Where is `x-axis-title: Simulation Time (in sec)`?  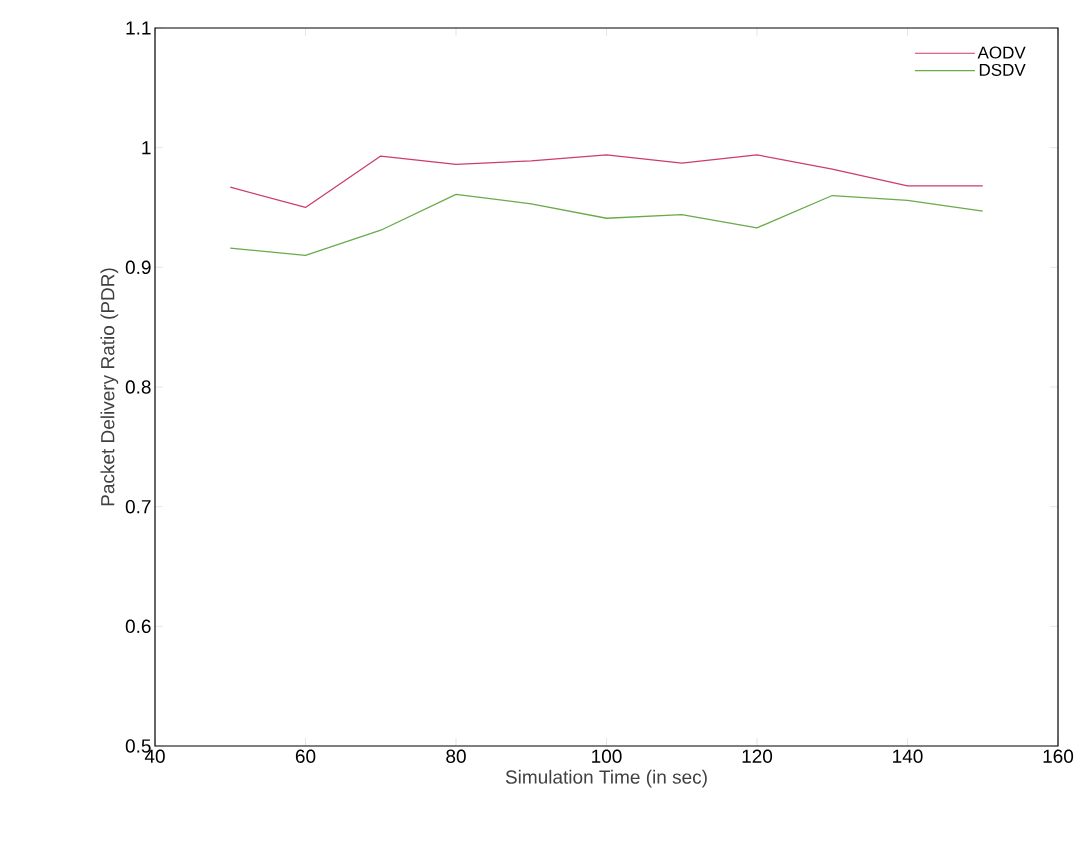
x-axis-title: Simulation Time (in sec) is located at coordinates (606, 778).